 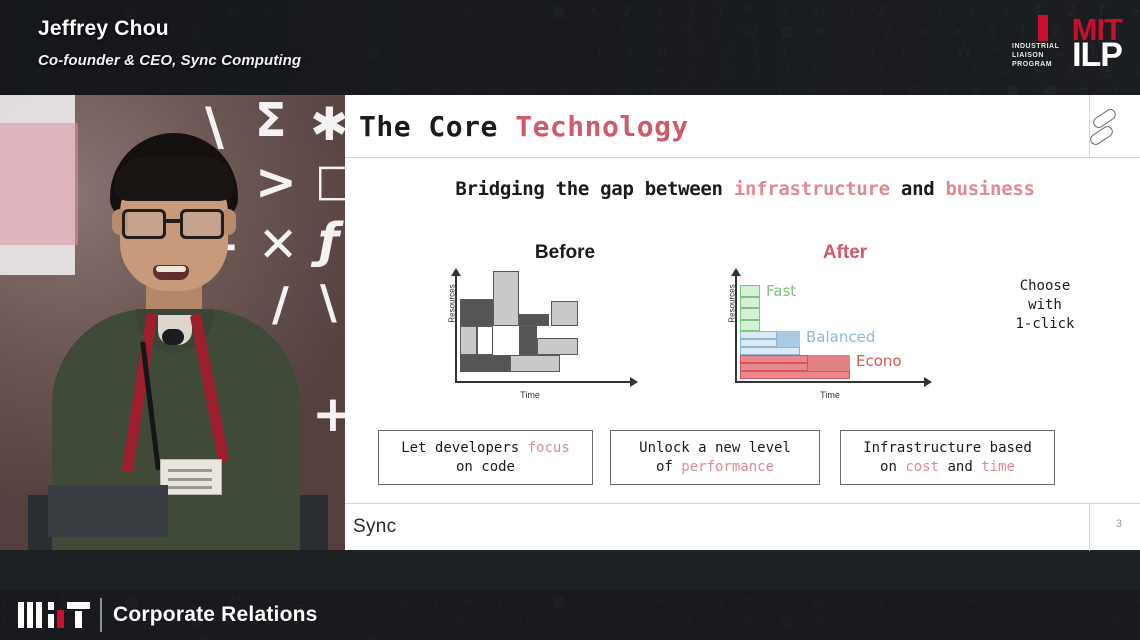 What do you see at coordinates (228, 222) in the screenshot?
I see `speaker-ear-right` at bounding box center [228, 222].